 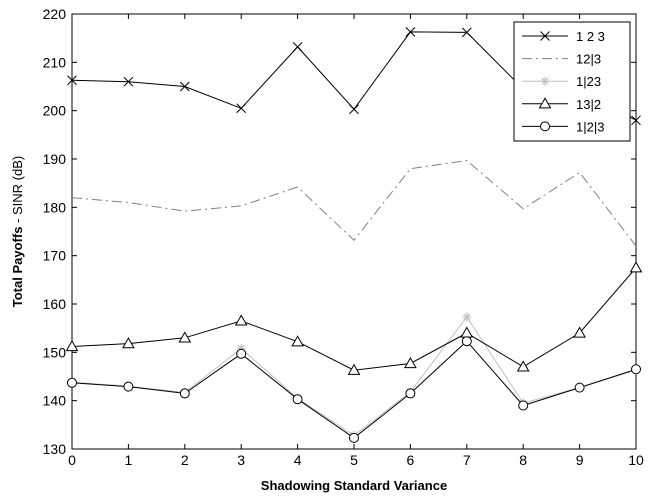 What do you see at coordinates (588, 81) in the screenshot?
I see `legend-label-2: 1|23` at bounding box center [588, 81].